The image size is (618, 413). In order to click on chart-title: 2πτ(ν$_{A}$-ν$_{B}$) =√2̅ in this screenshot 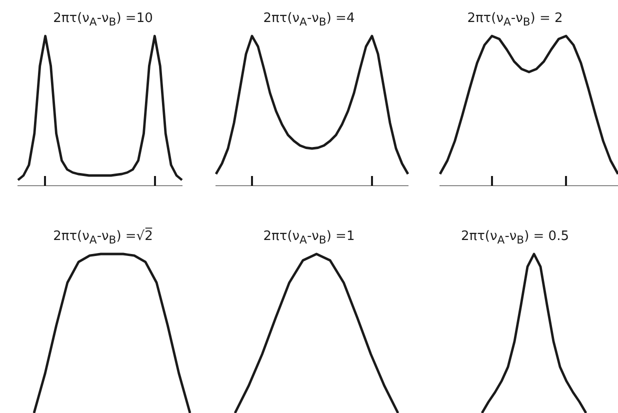, I will do `click(103, 237)`.